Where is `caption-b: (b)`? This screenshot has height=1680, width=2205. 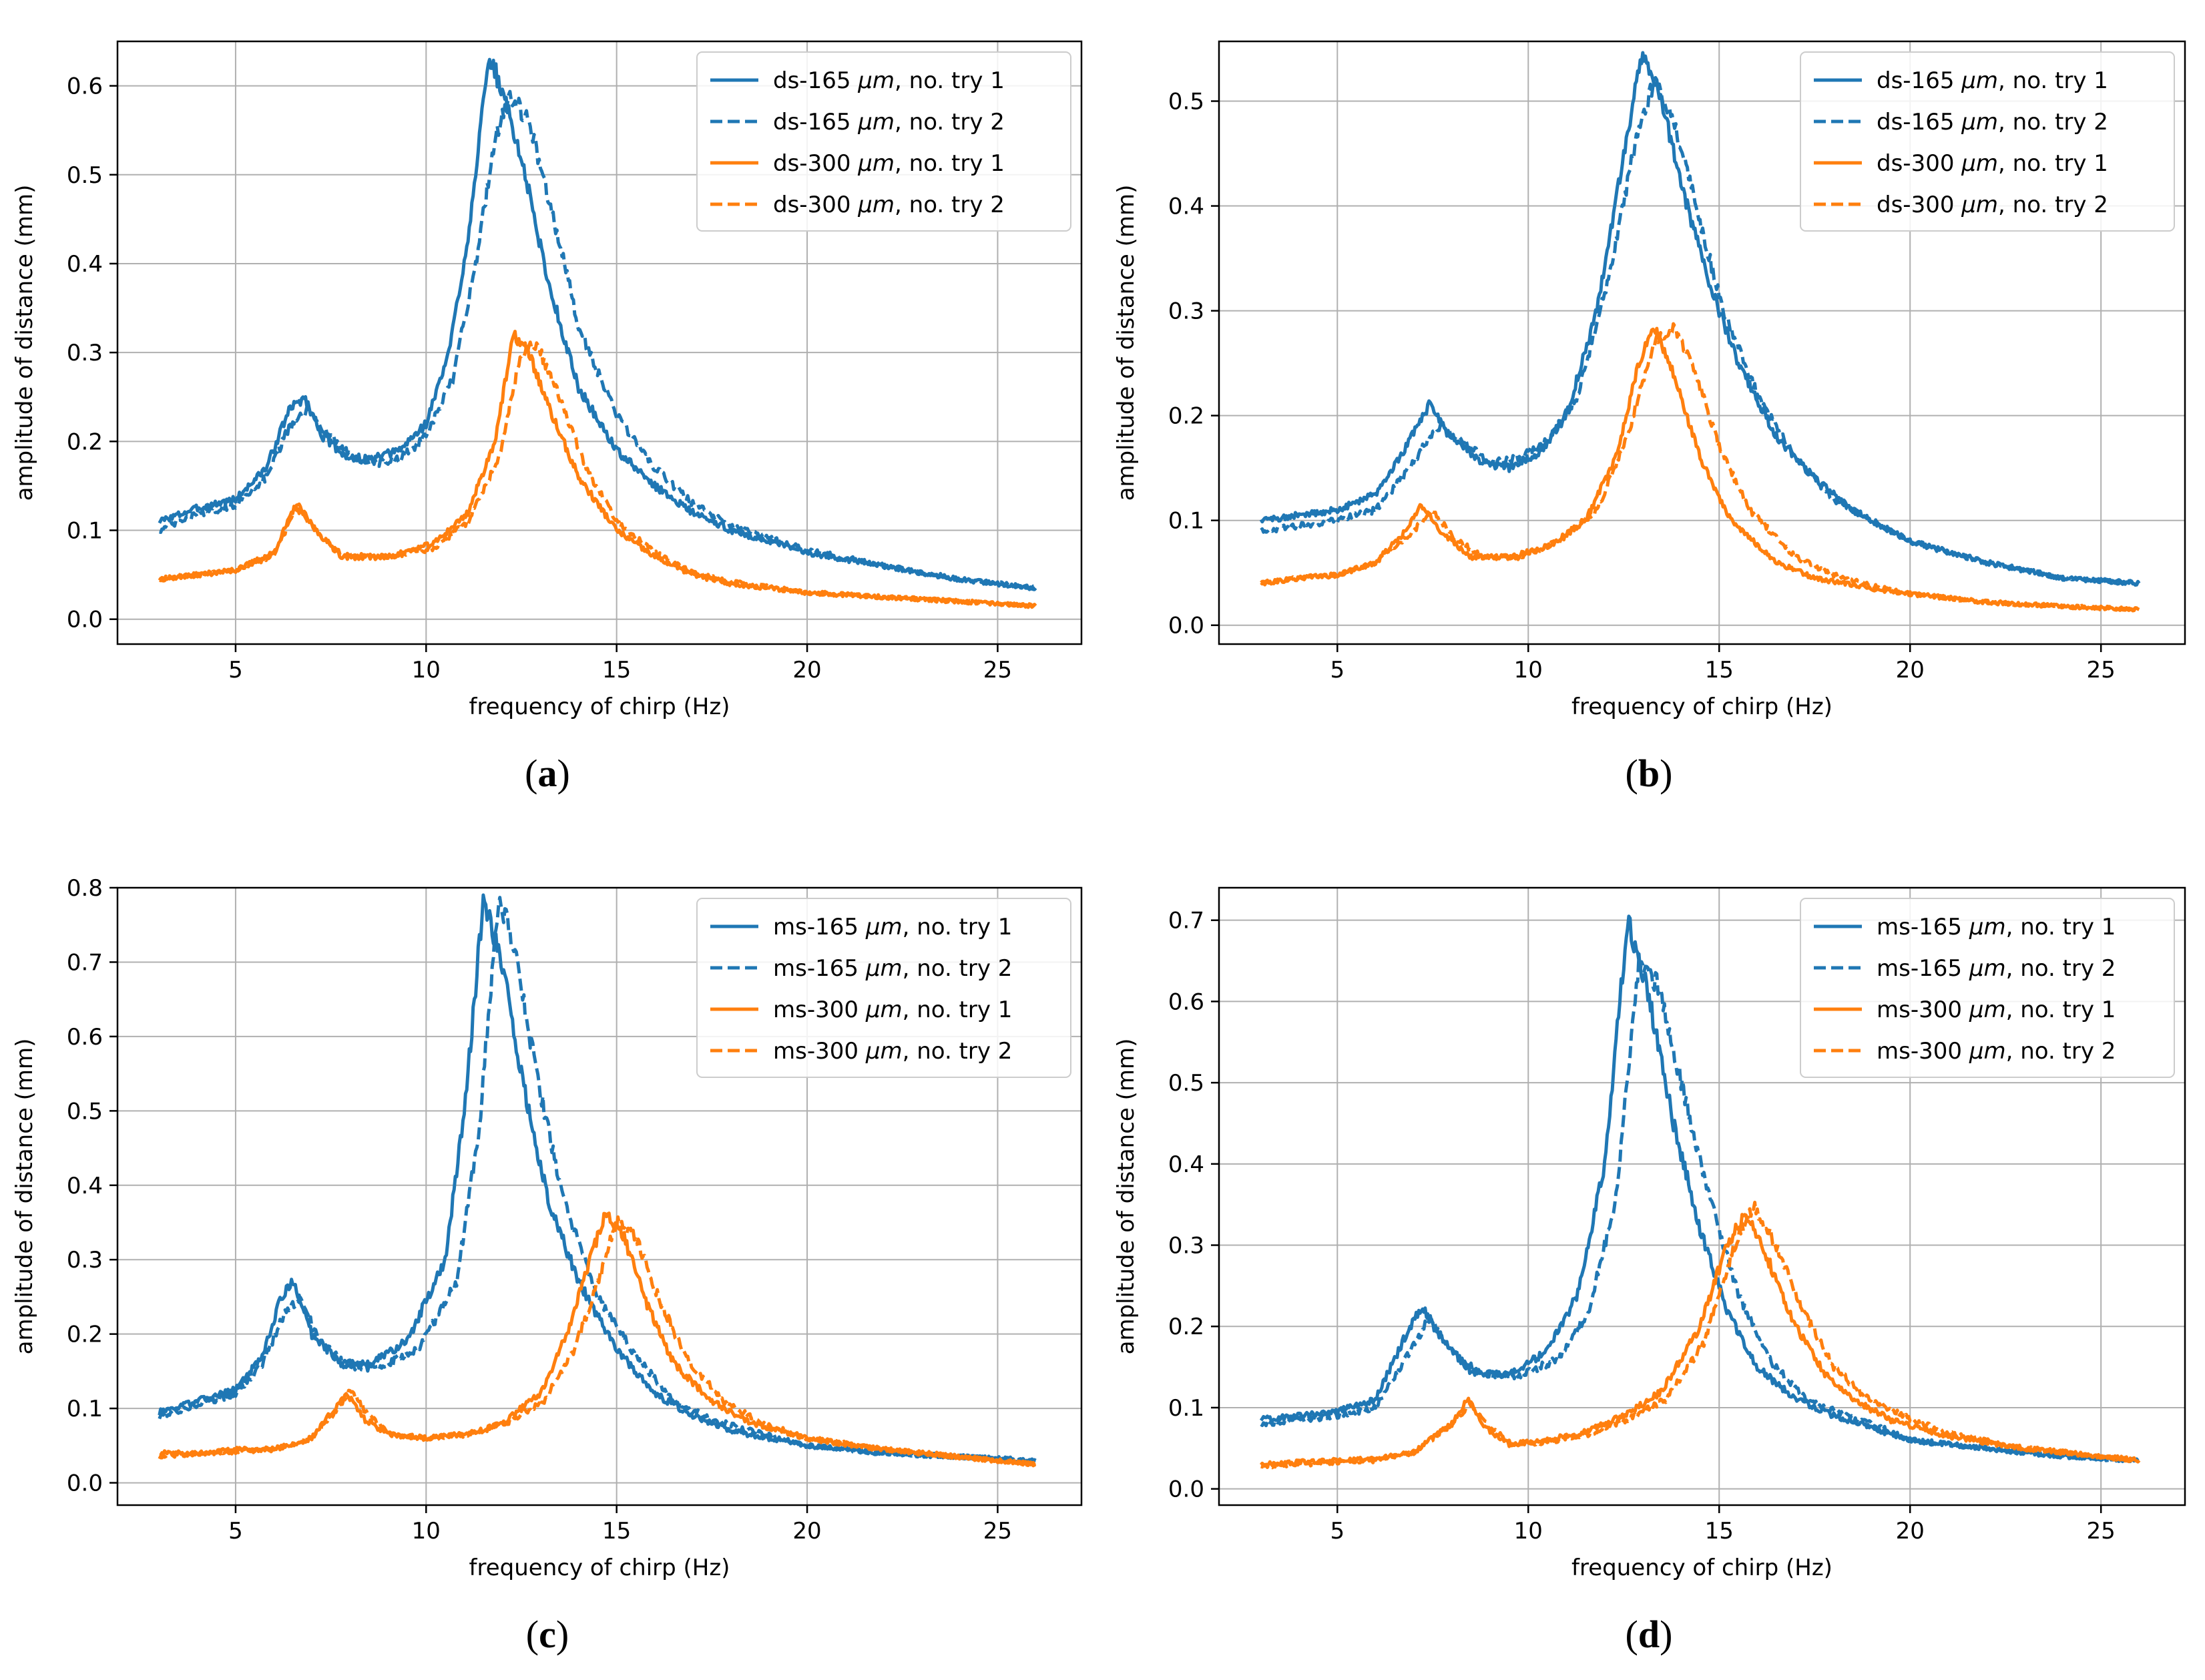
caption-b: (b) is located at coordinates (1649, 774).